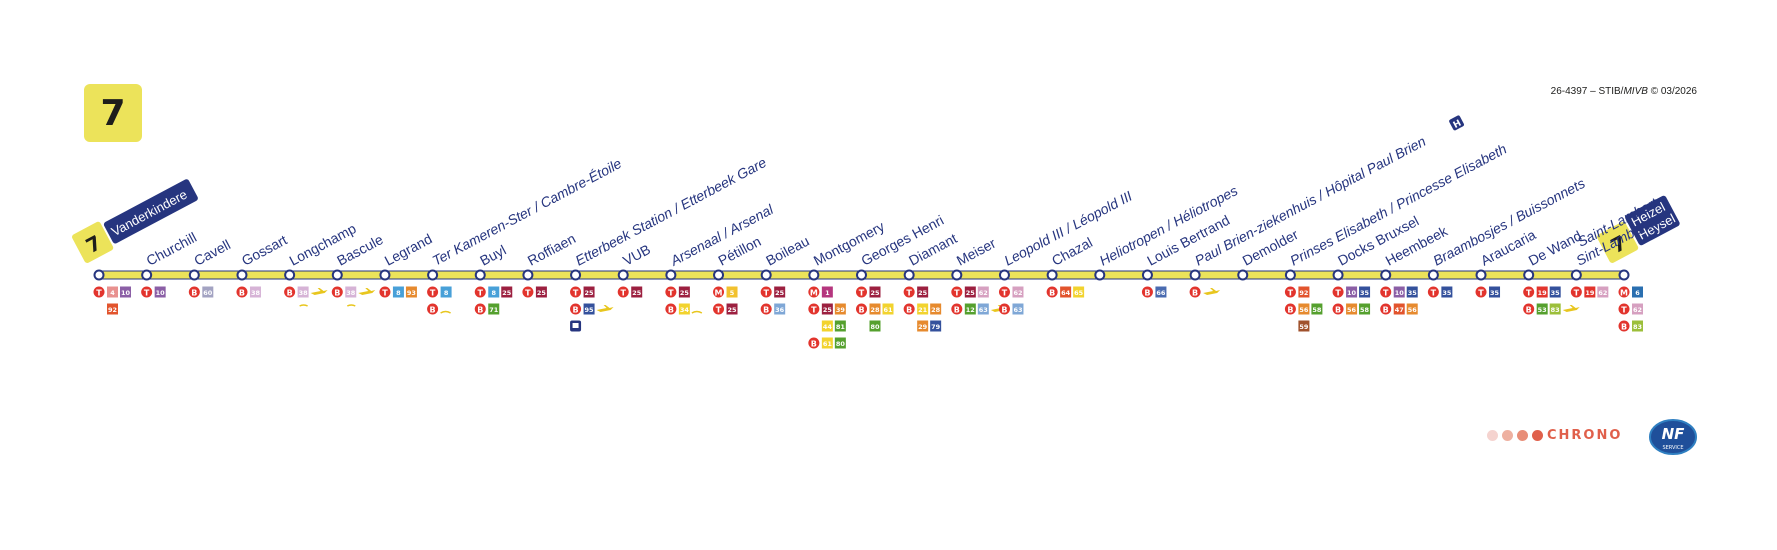 The height and width of the screenshot is (550, 1777). What do you see at coordinates (732, 293) in the screenshot?
I see `connection-line-number: 5` at bounding box center [732, 293].